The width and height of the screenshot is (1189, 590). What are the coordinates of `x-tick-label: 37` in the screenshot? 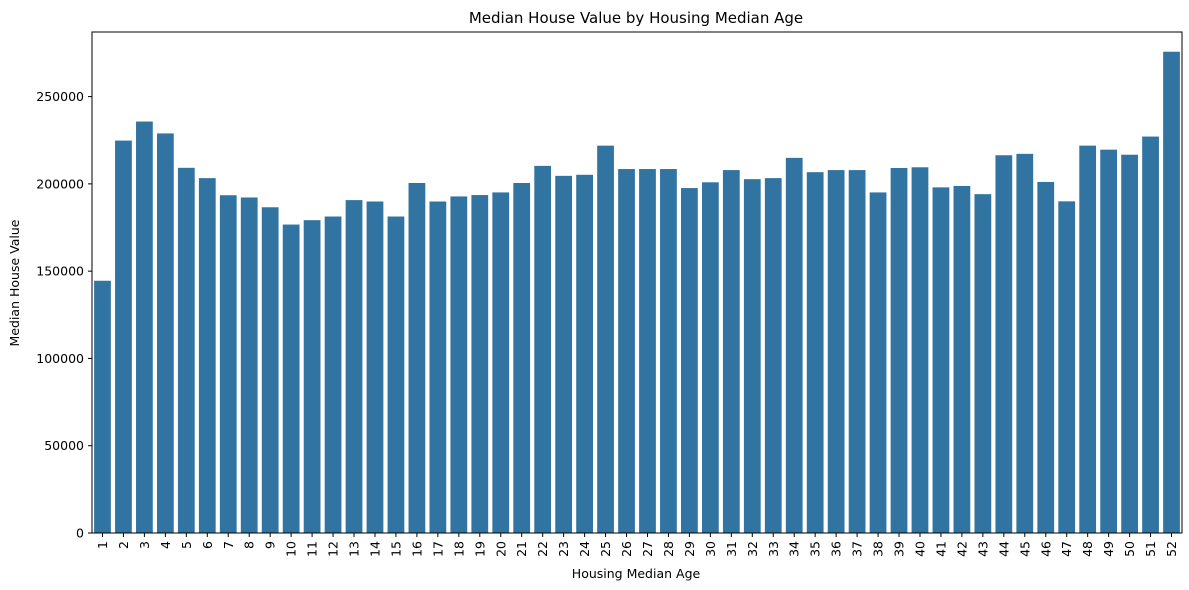 It's located at (857, 549).